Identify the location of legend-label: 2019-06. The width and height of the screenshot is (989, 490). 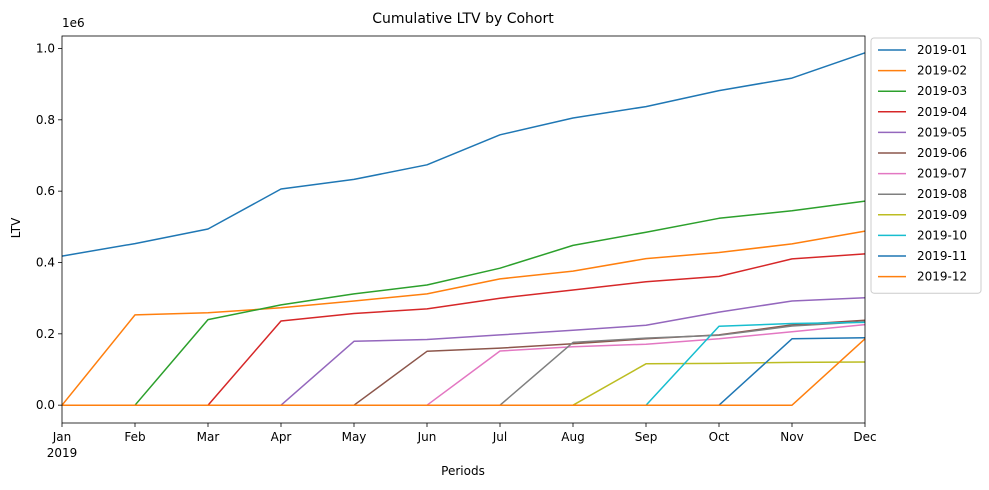
(942, 153).